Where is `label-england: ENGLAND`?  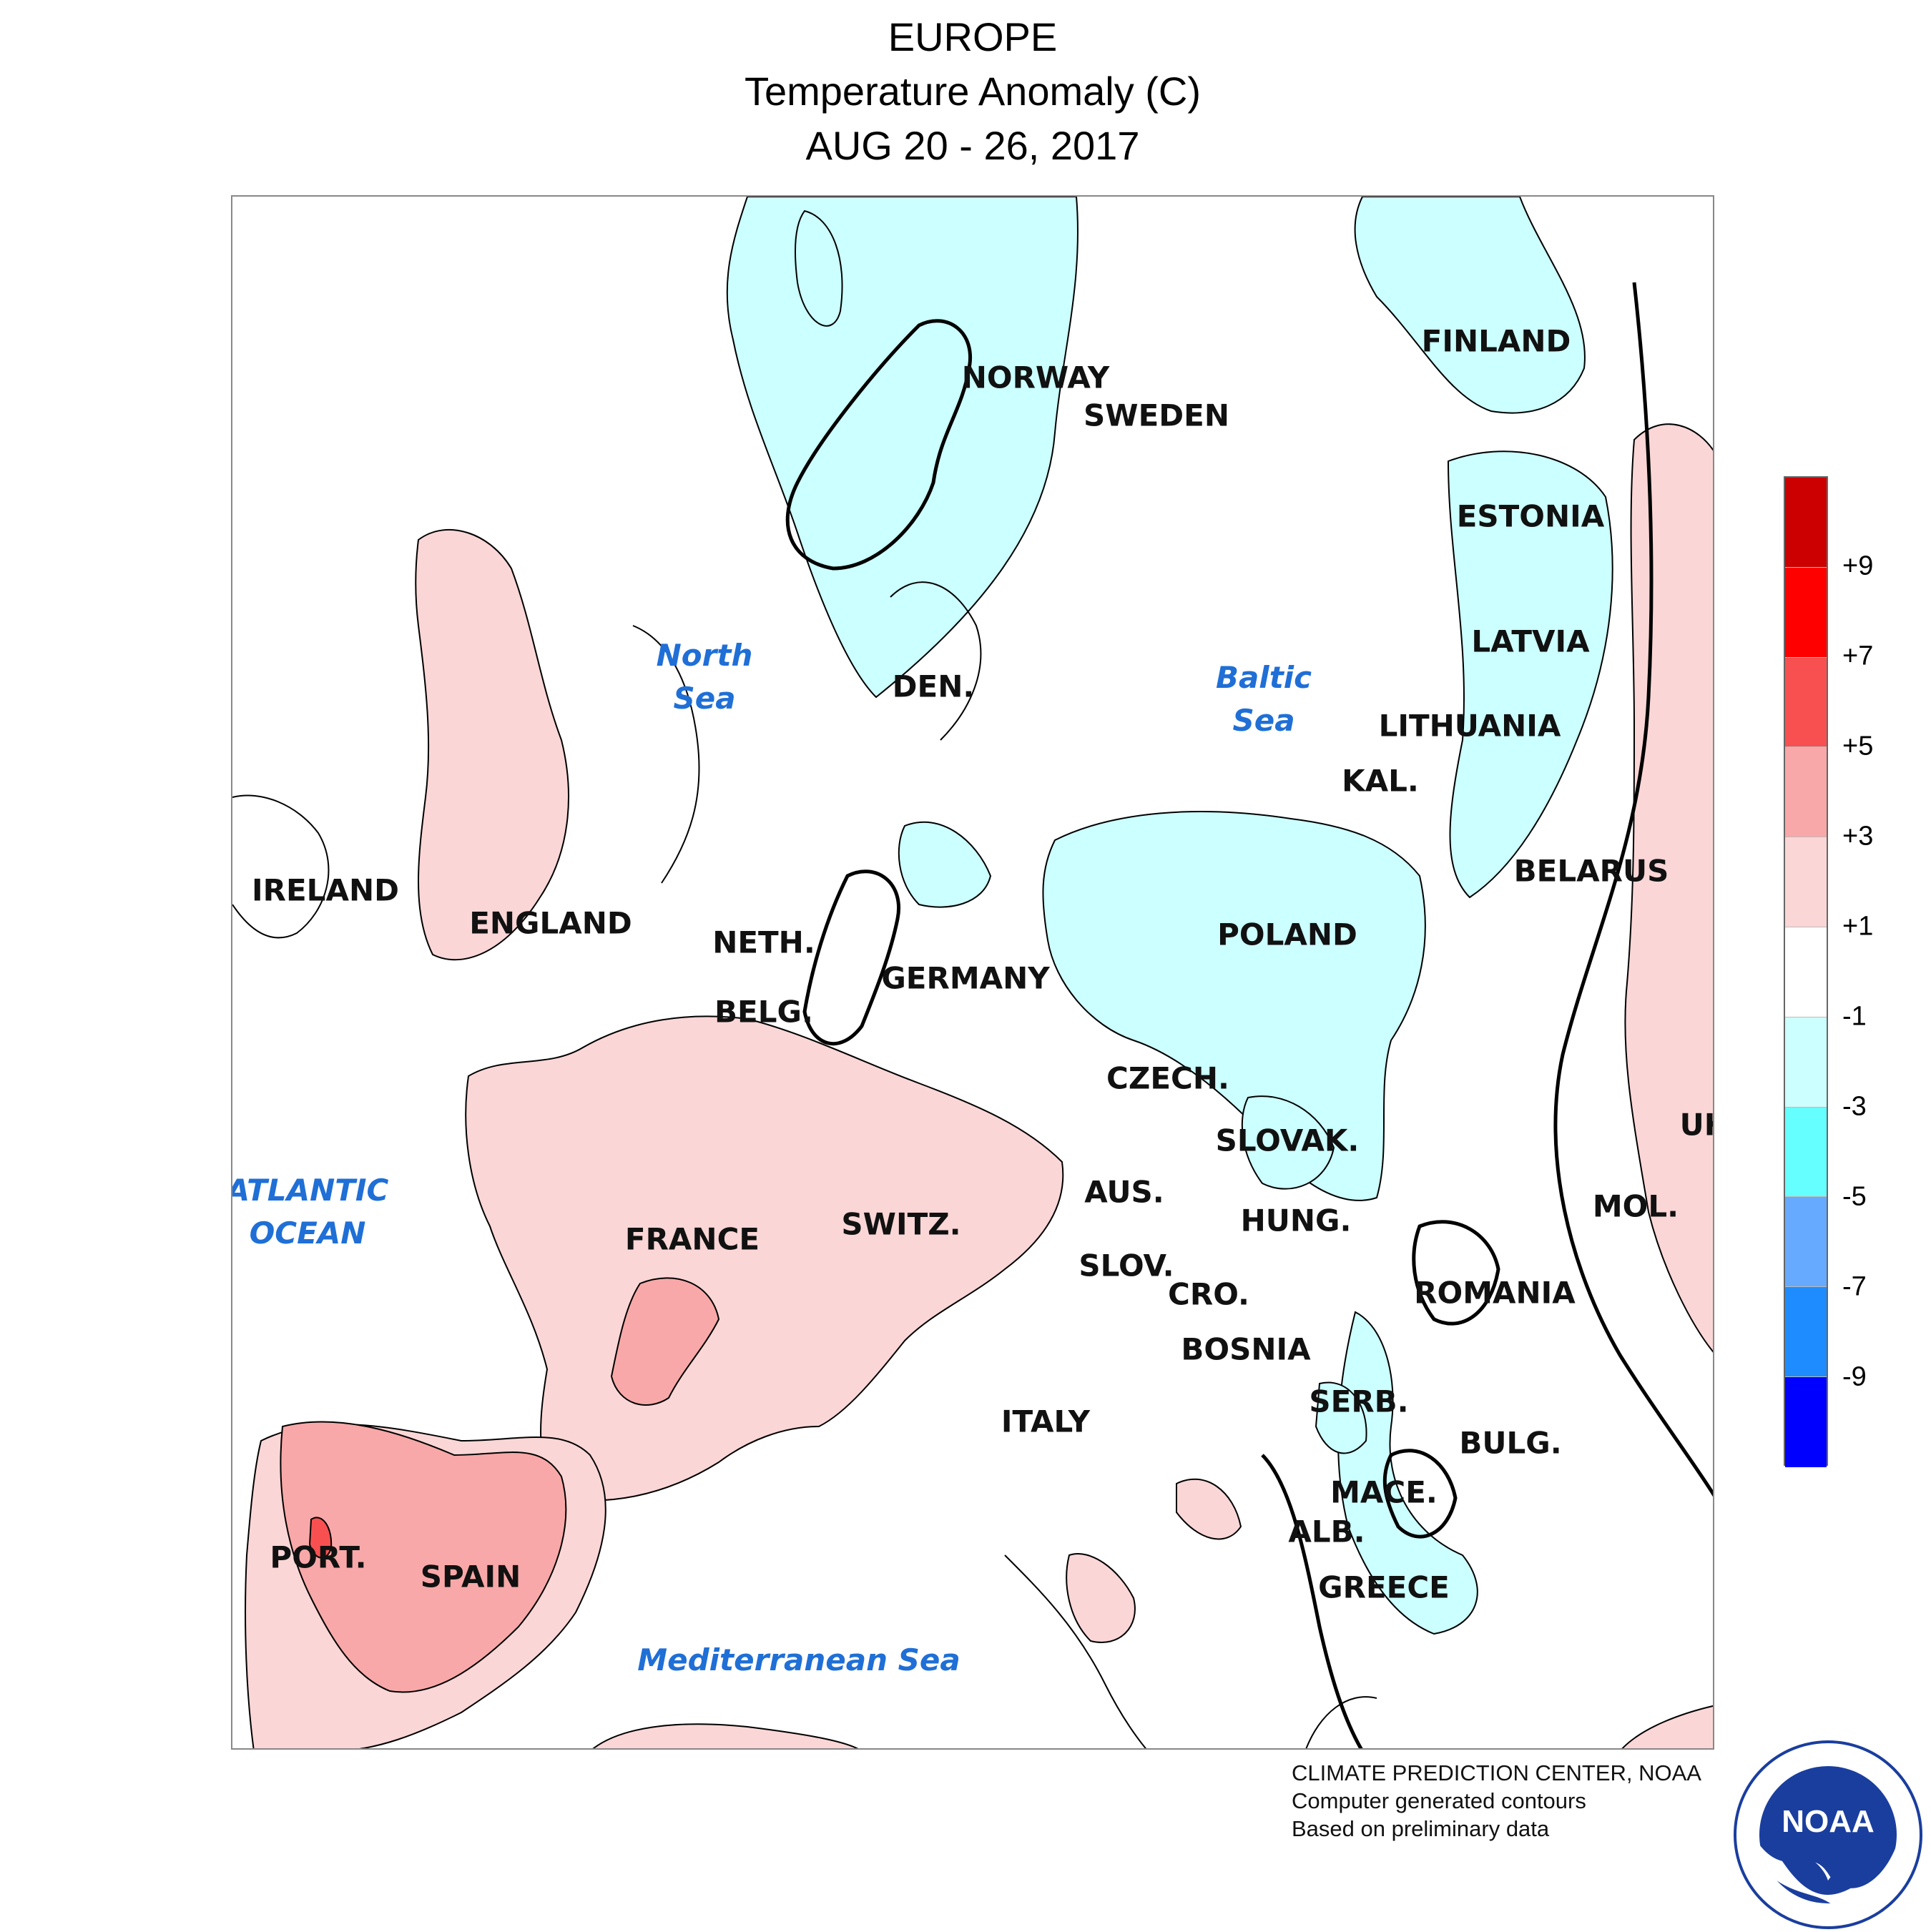 label-england: ENGLAND is located at coordinates (550, 923).